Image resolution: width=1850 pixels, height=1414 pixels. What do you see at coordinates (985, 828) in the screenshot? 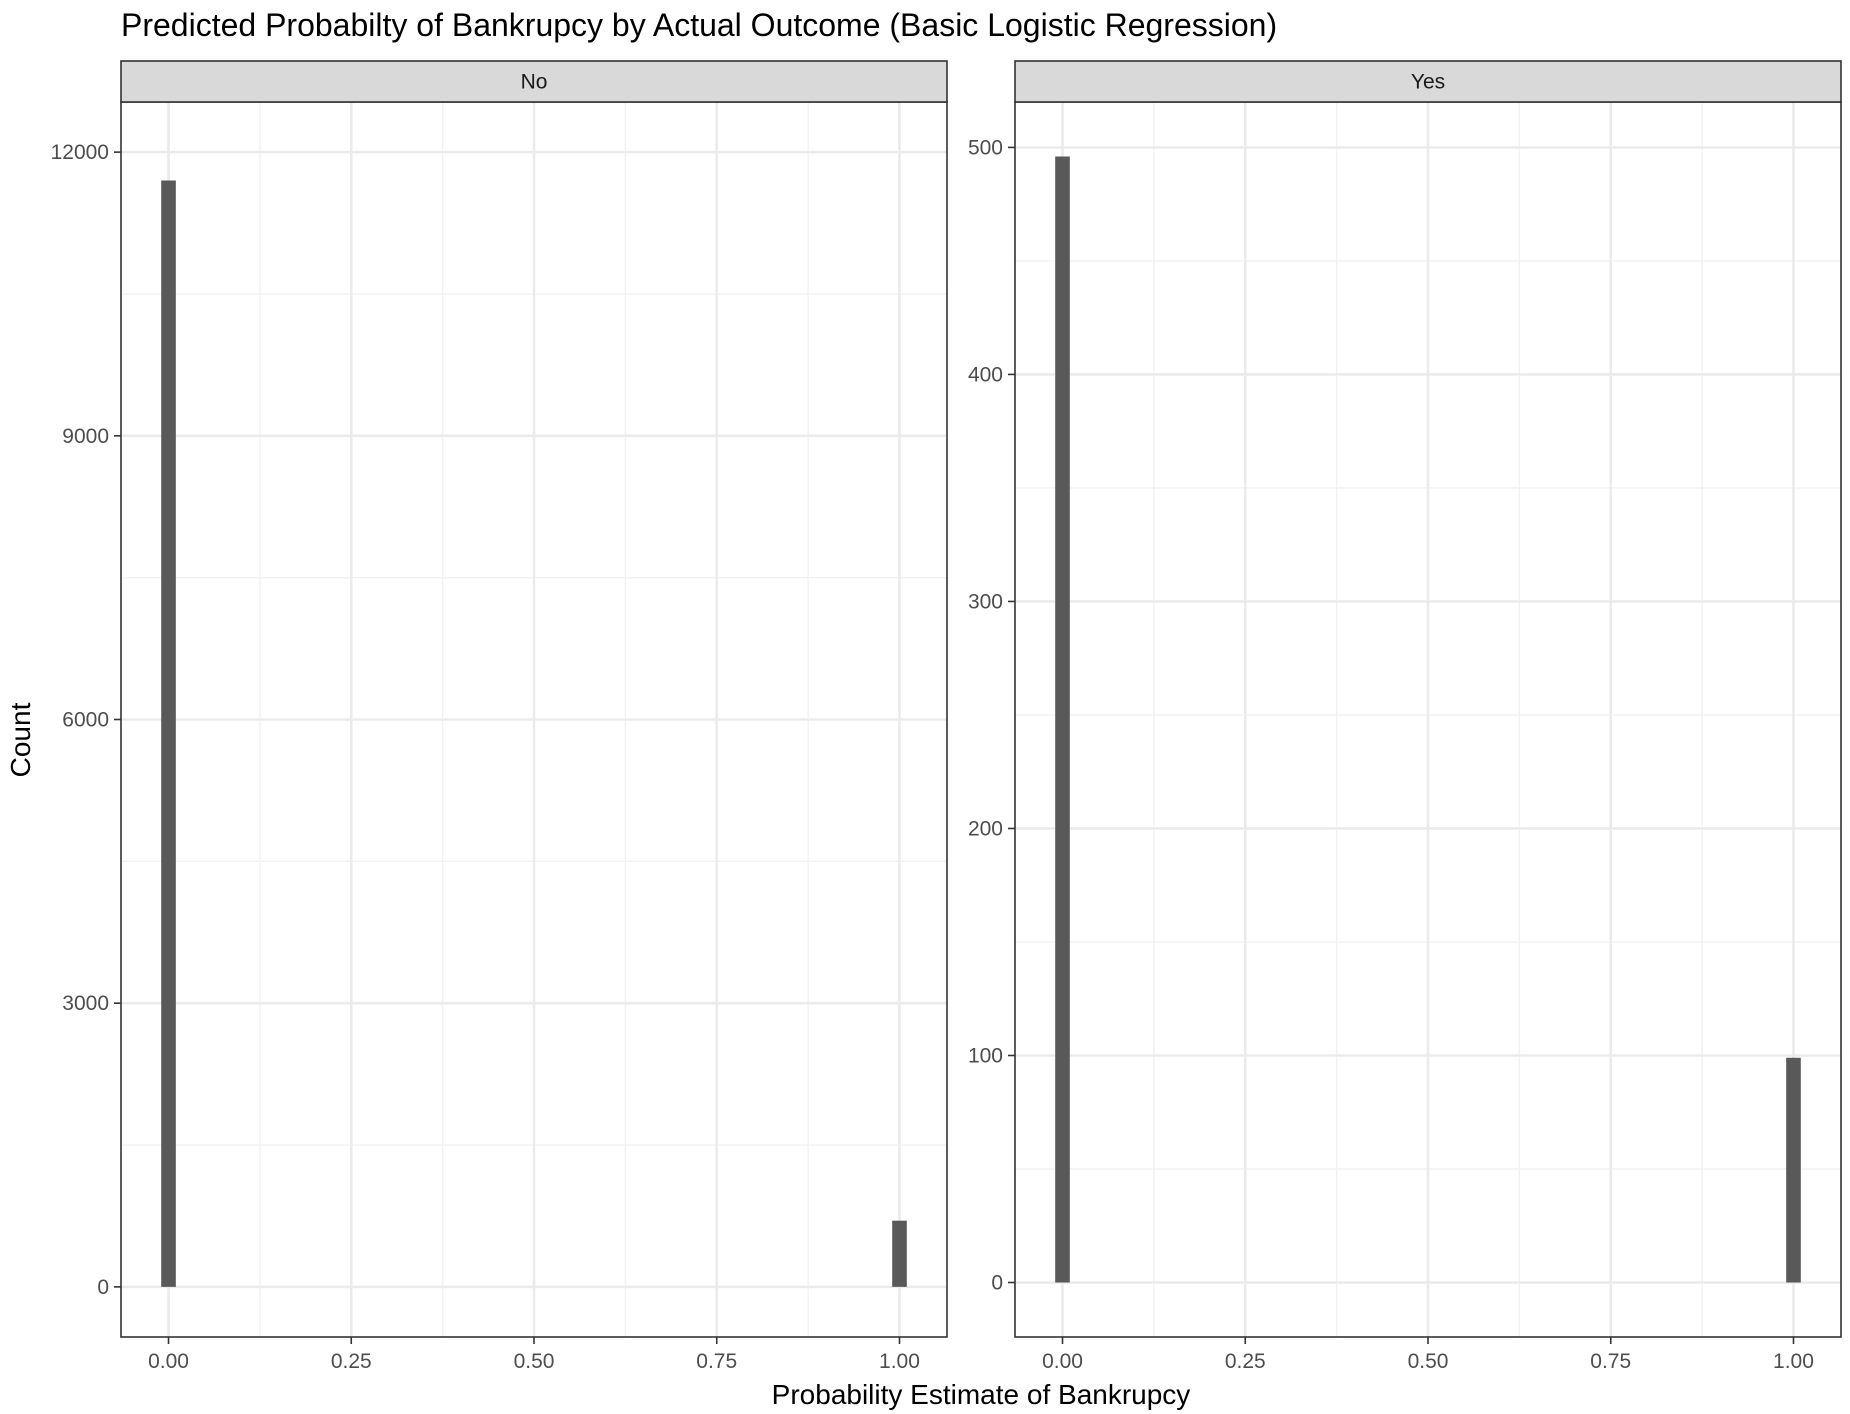
I see `y-tick-label: 200` at bounding box center [985, 828].